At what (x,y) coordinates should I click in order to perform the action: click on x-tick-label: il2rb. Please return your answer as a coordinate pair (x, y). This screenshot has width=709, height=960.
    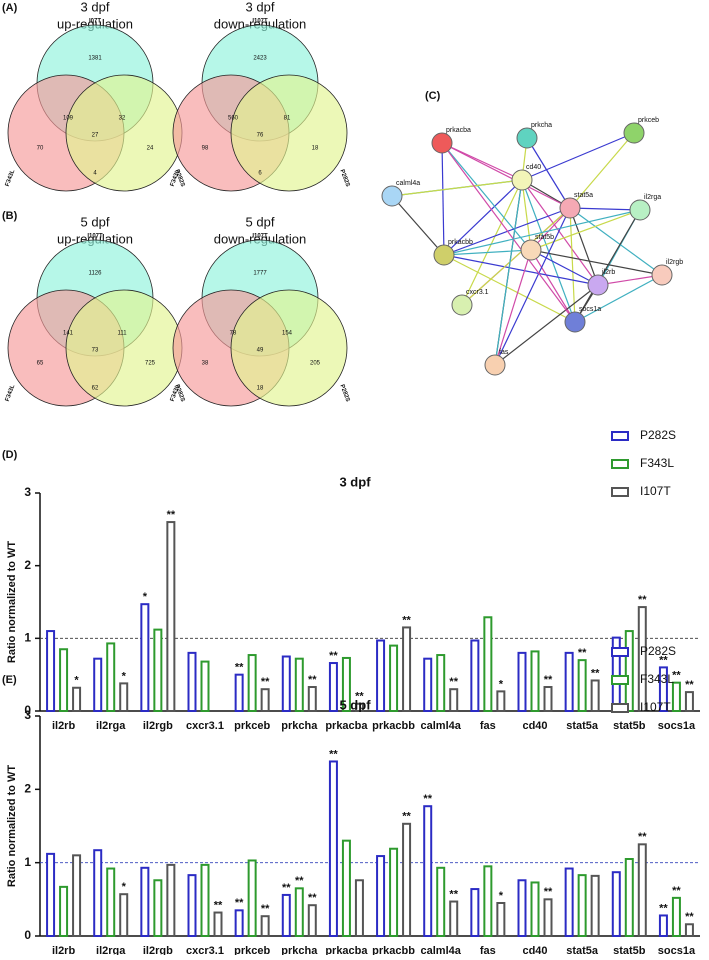
    Looking at the image, I should click on (64, 950).